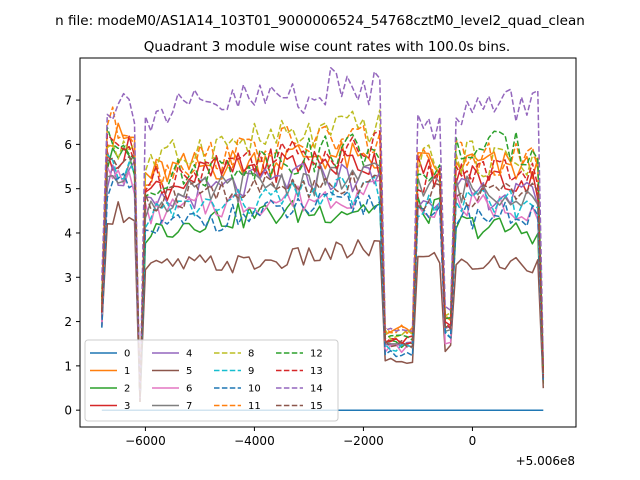 This screenshot has height=480, width=640. Describe the element at coordinates (68, 411) in the screenshot. I see `y-tick-label: 0` at that location.